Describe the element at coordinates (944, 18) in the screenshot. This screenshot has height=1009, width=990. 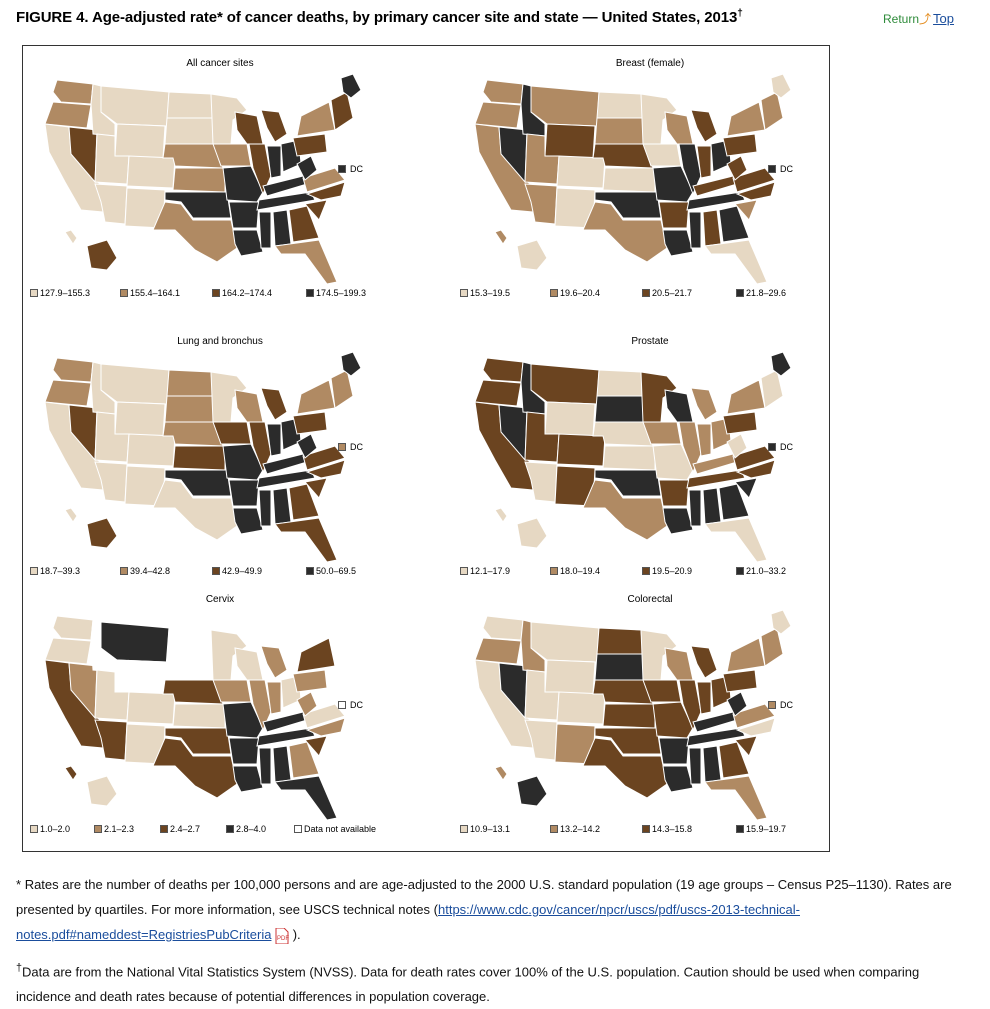
I see `top-link: Top` at that location.